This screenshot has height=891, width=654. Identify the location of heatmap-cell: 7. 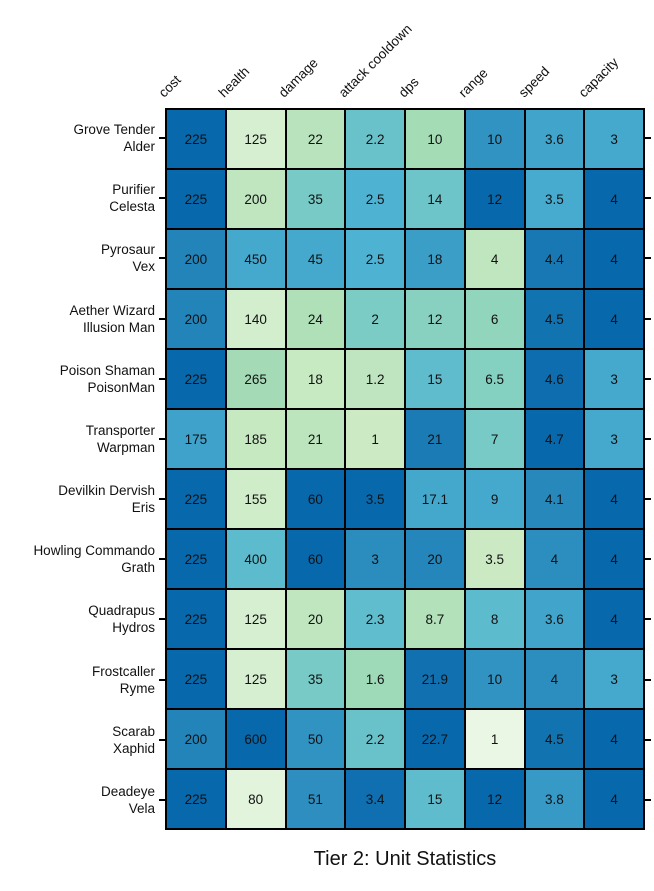
(494, 439).